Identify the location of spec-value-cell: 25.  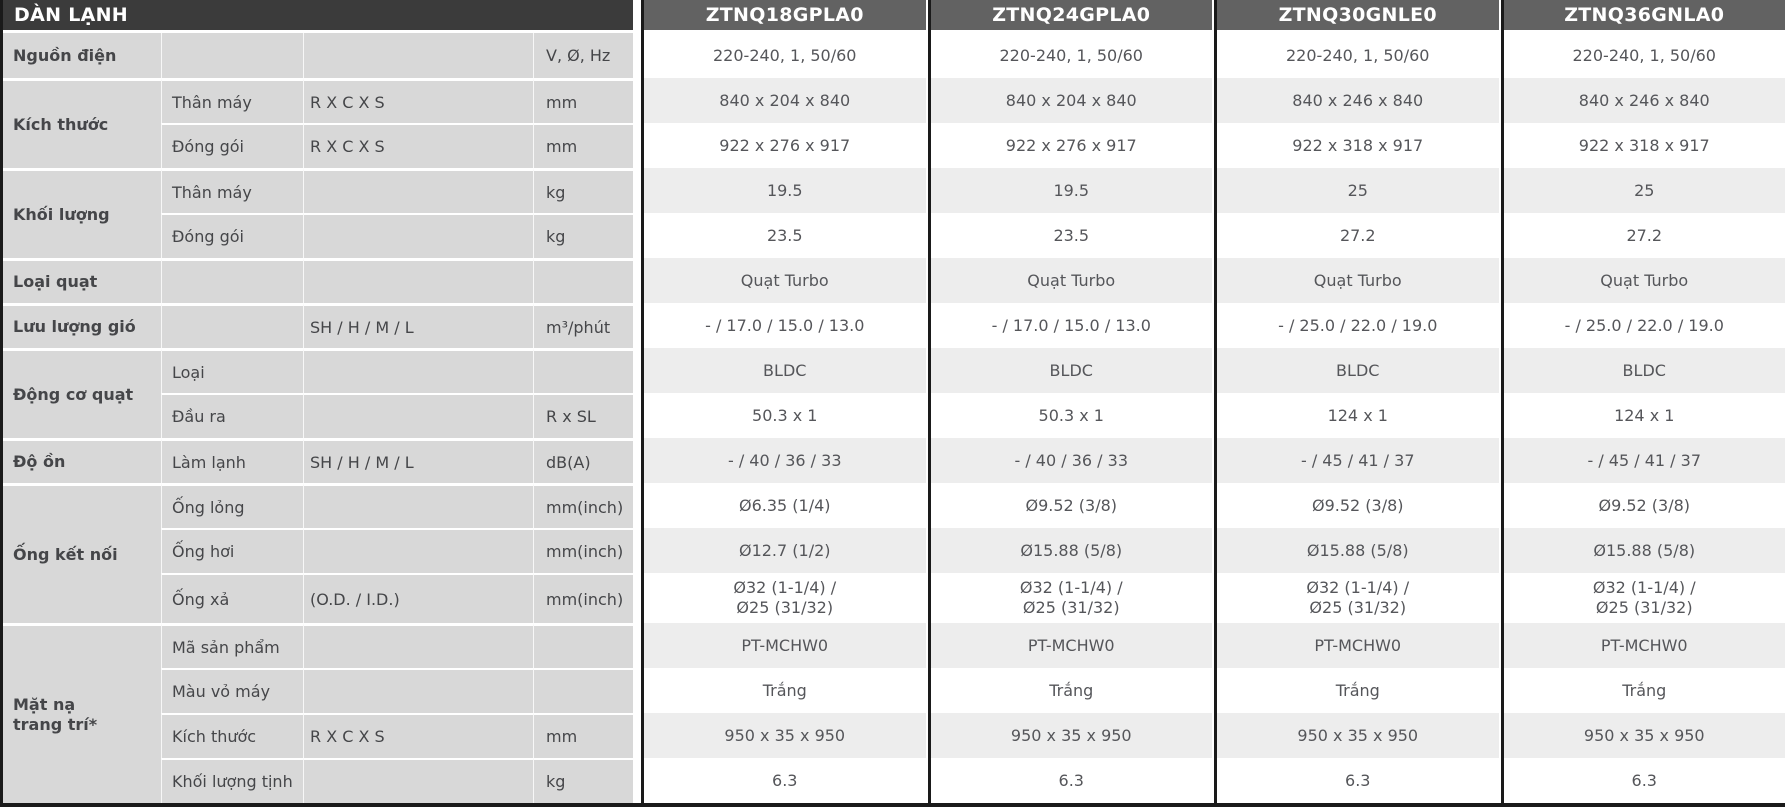
(1358, 190).